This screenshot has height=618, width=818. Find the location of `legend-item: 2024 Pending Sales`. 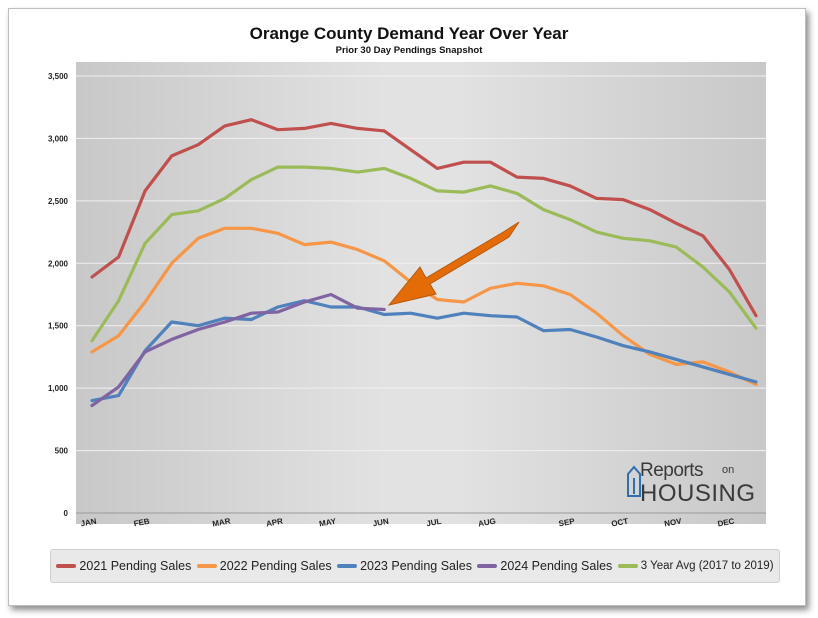

legend-item: 2024 Pending Sales is located at coordinates (544, 566).